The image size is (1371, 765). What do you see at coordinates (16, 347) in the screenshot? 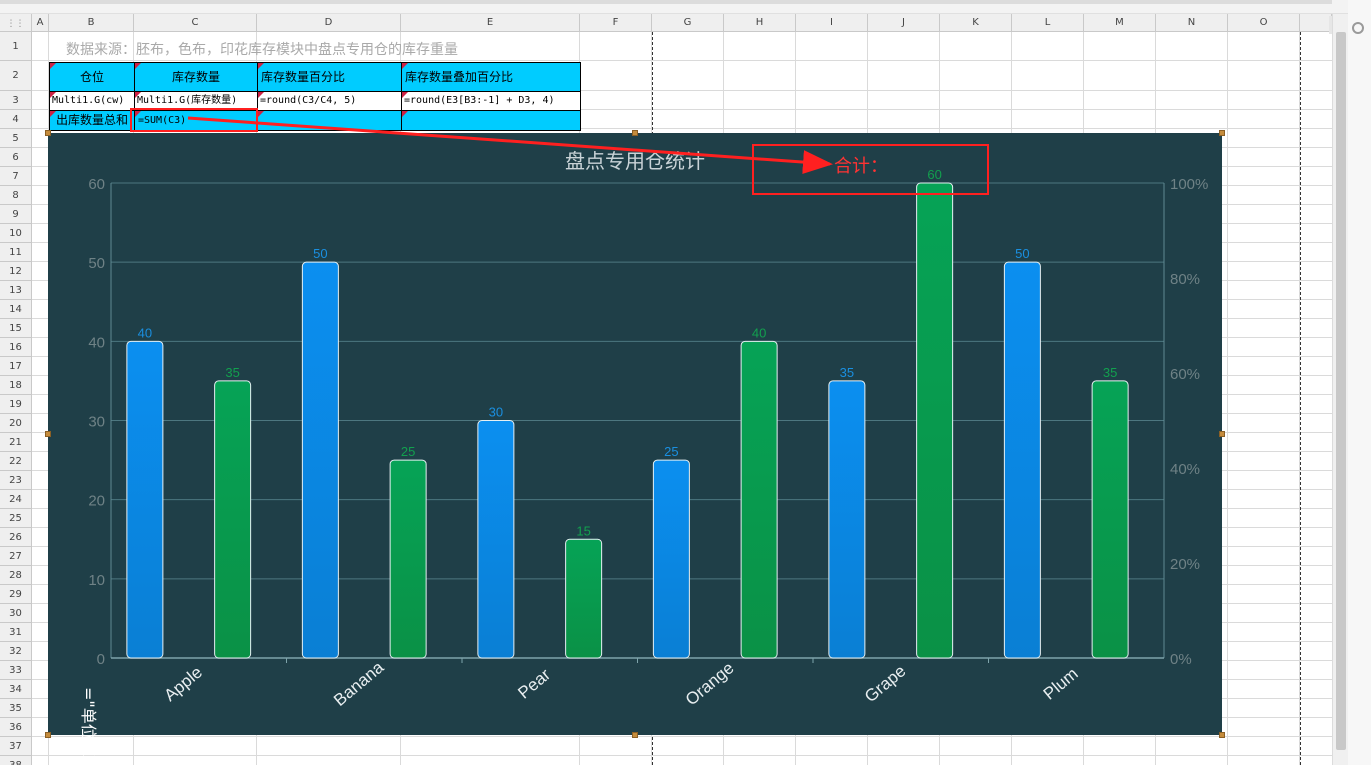
I see `row-header-16: 16` at bounding box center [16, 347].